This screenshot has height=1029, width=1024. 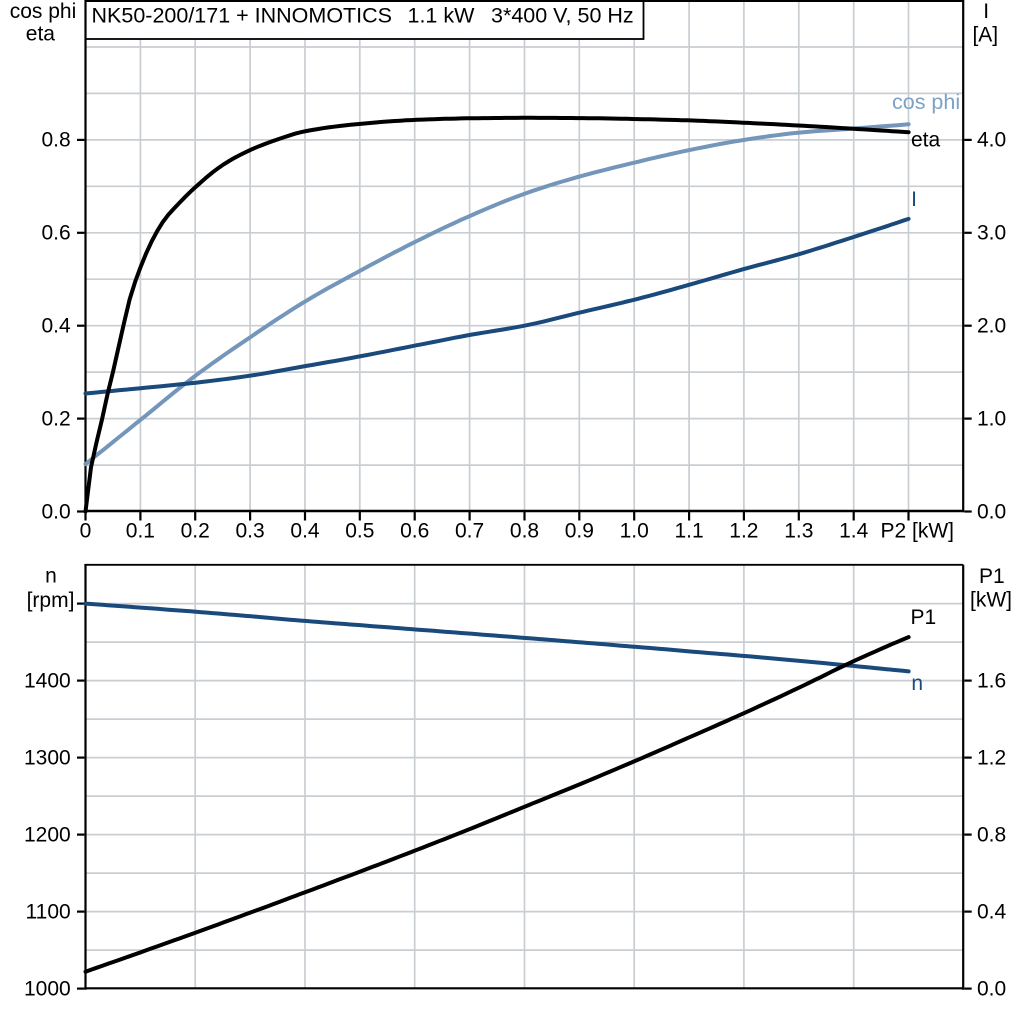 I want to click on svg-text: 1.6, so click(x=991, y=680).